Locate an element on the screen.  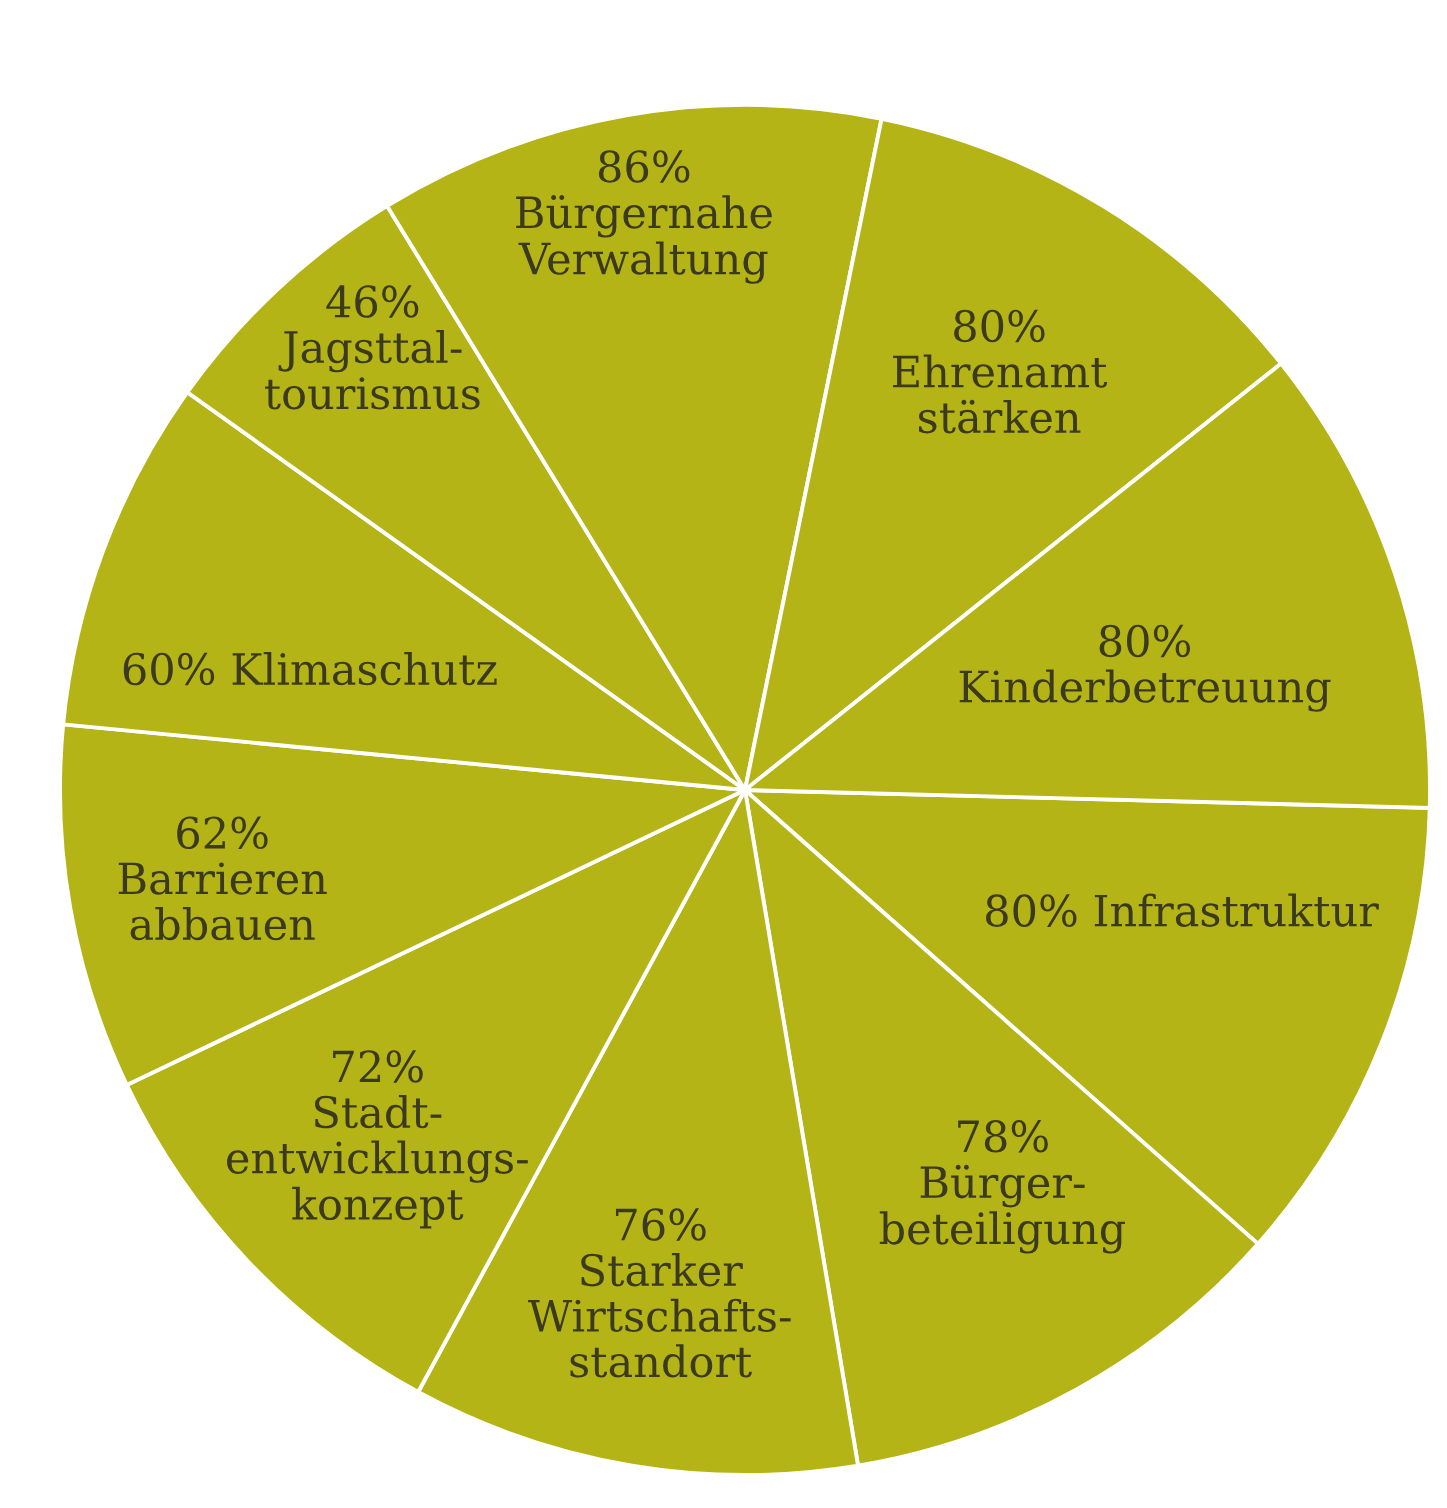
data-label: 86% is located at coordinates (644, 166).